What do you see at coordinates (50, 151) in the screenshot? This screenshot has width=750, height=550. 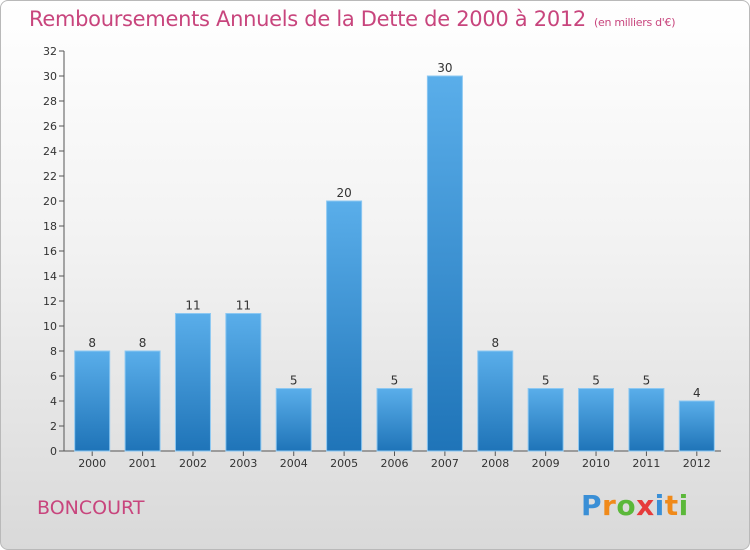 I see `y-tick-label: 24` at bounding box center [50, 151].